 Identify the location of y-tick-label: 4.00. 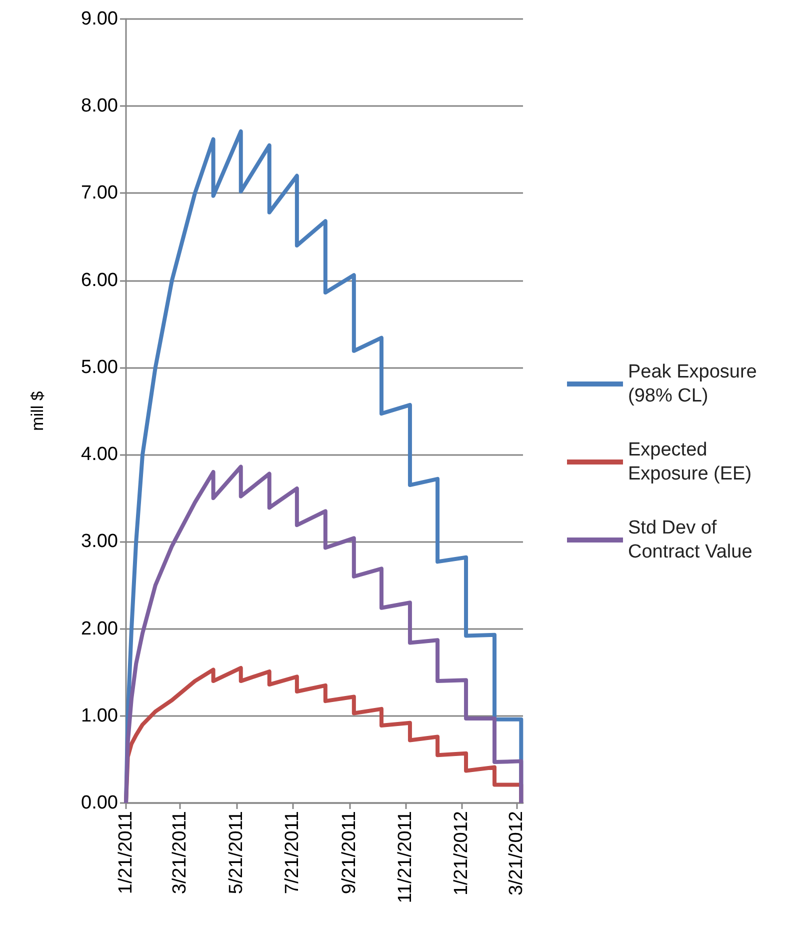
(99, 455).